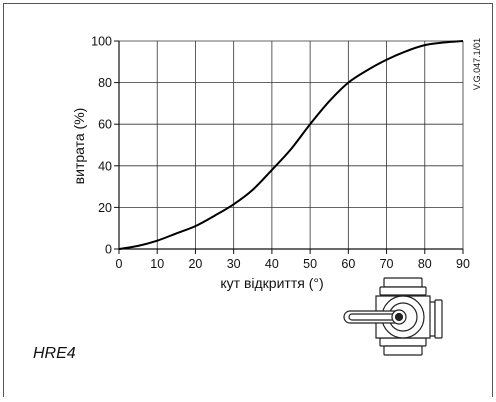 The height and width of the screenshot is (402, 496). Describe the element at coordinates (272, 264) in the screenshot. I see `x-tick-label: 40` at that location.